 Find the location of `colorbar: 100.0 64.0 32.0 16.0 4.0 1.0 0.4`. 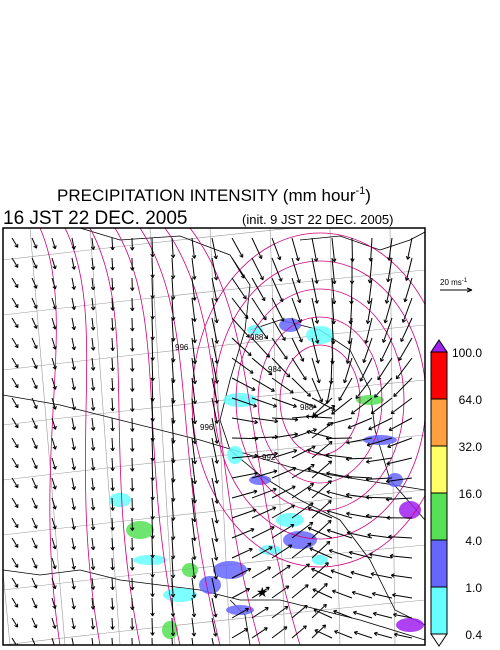

colorbar: 100.0 64.0 32.0 16.0 4.0 1.0 0.4 is located at coordinates (456, 493).